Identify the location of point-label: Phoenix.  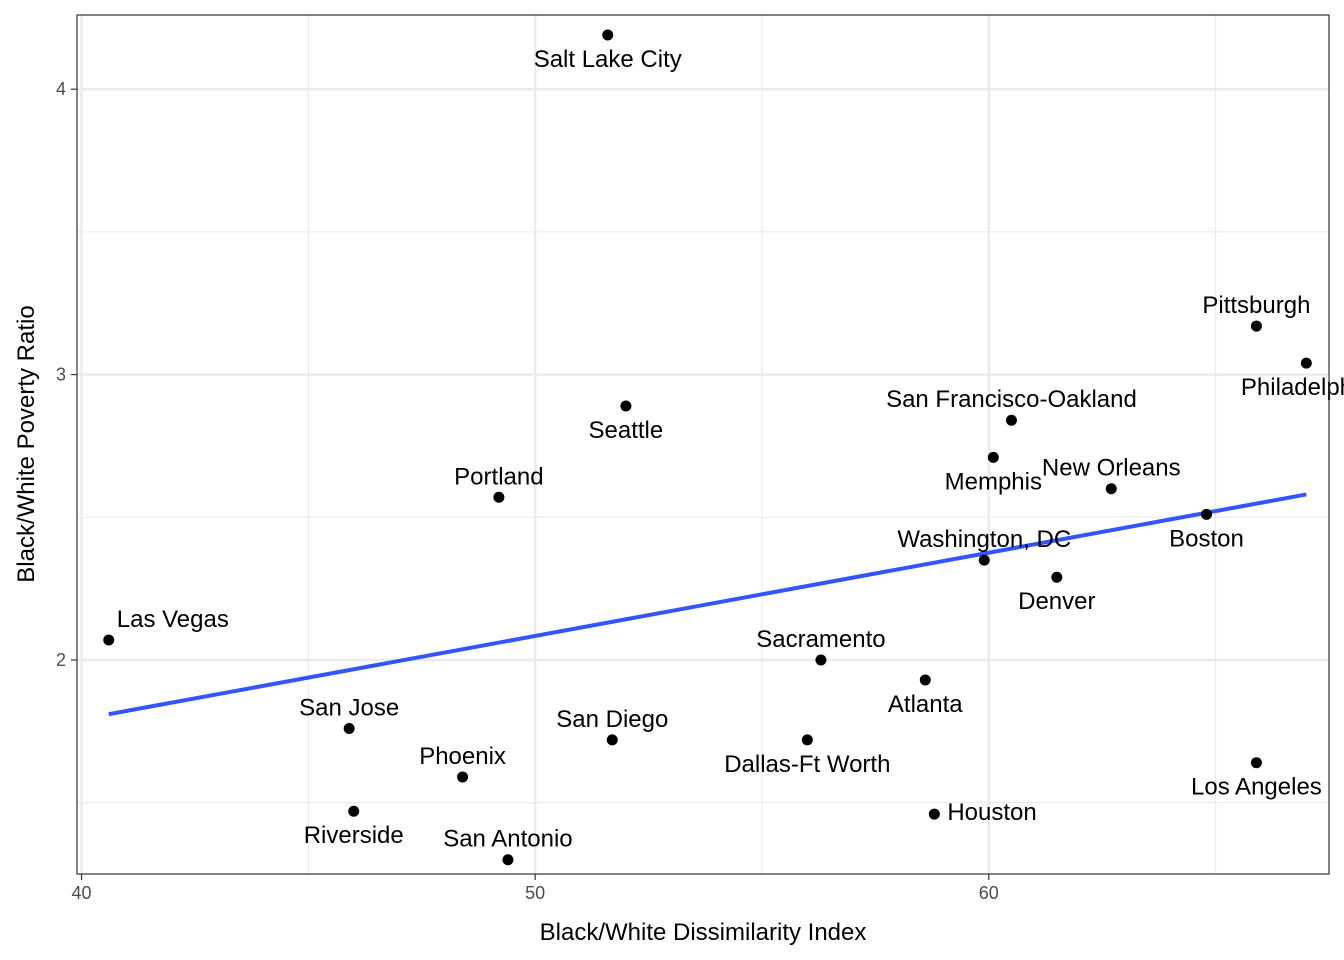
(462, 756).